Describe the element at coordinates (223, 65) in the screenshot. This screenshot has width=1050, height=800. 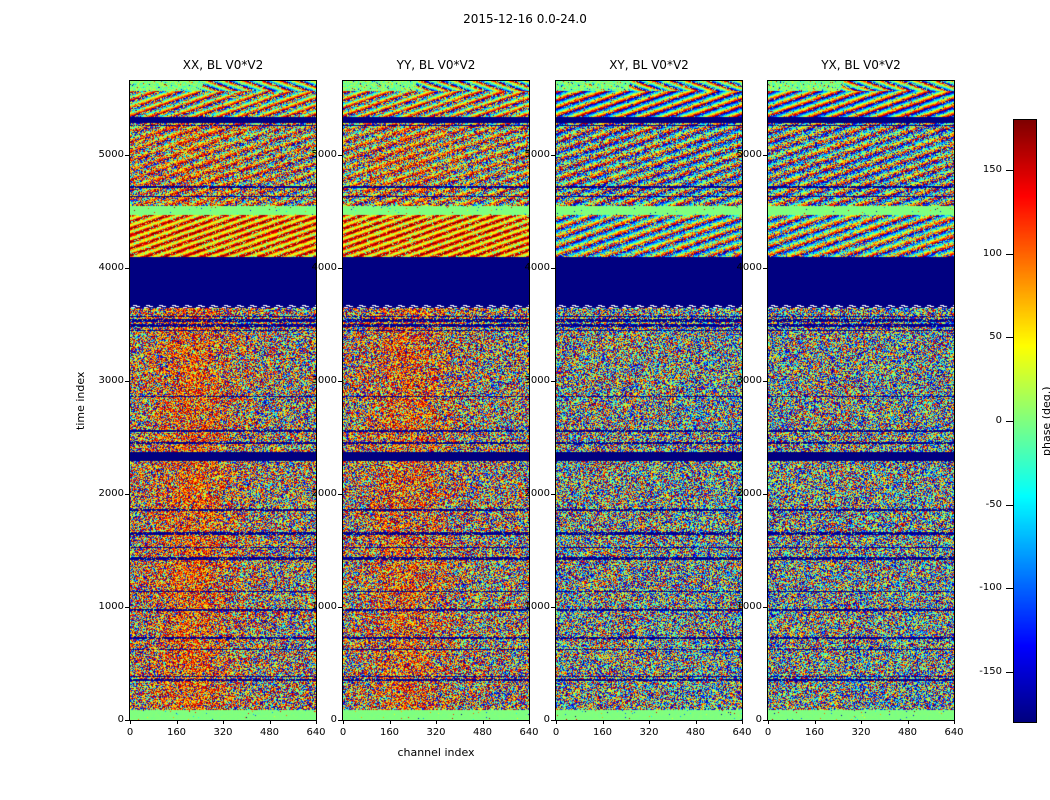
I see `panel-title-xx: XX, BL V0*V2` at that location.